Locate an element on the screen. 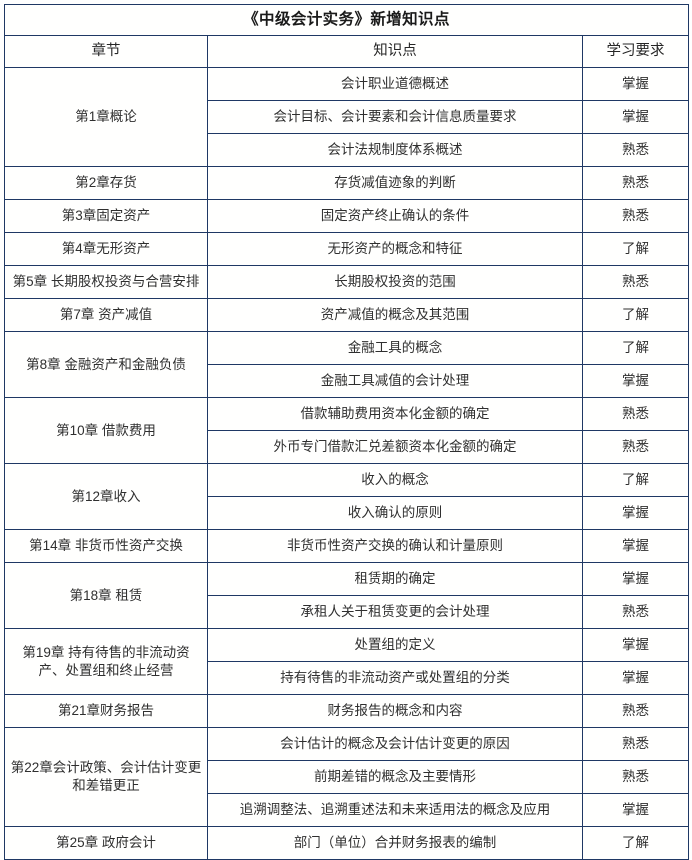  knowledge-point-cell: 租赁期的确定 is located at coordinates (395, 579).